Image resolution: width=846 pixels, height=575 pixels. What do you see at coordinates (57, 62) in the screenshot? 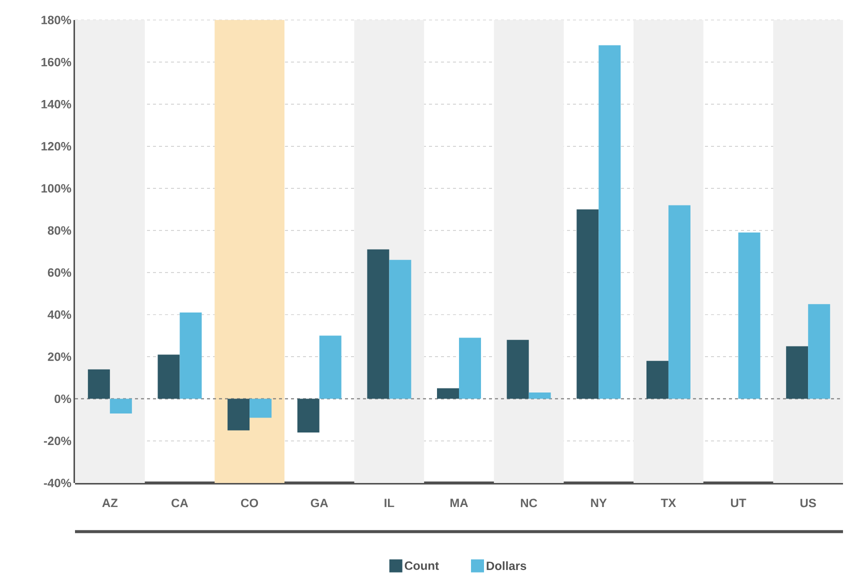
I see `y-tick-label: 160%` at bounding box center [57, 62].